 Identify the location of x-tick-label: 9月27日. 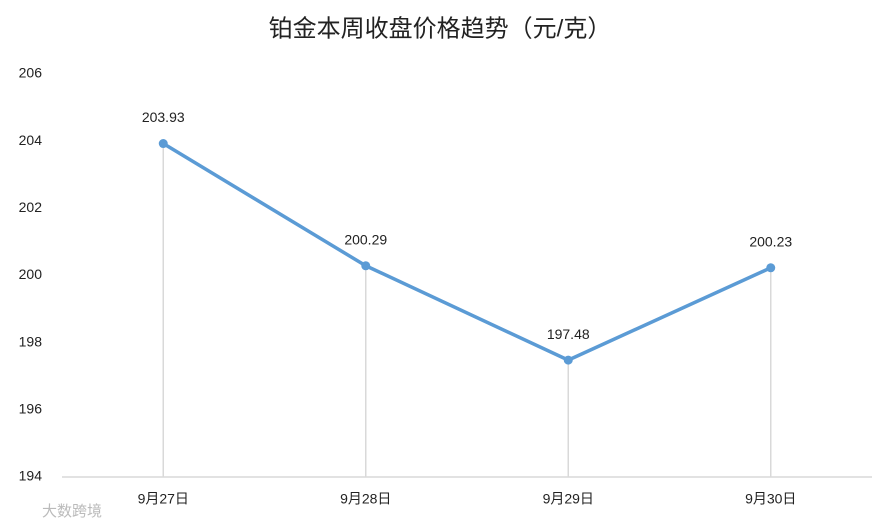
(163, 499).